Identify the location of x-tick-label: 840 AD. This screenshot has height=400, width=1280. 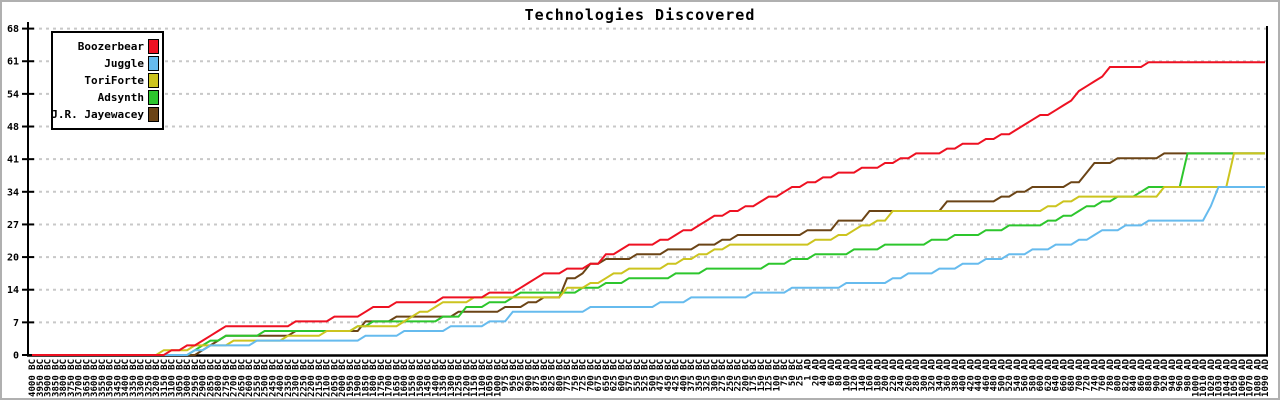
(1134, 374).